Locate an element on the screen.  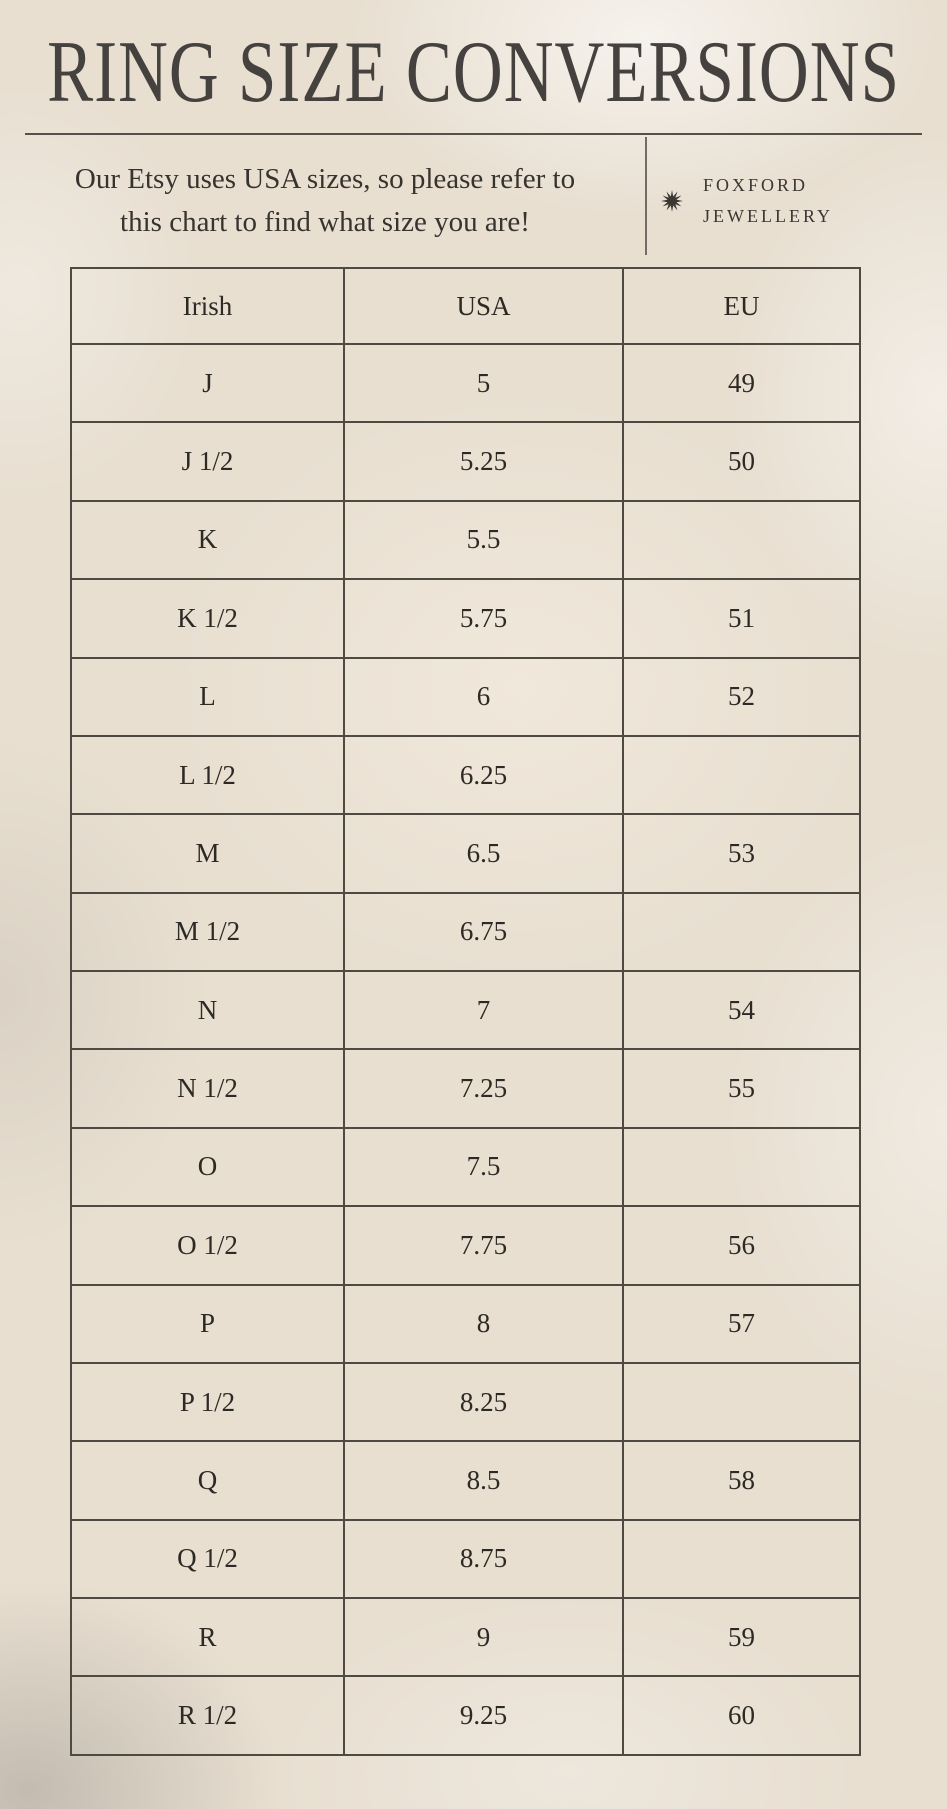
table-cell: 60 is located at coordinates (741, 1715).